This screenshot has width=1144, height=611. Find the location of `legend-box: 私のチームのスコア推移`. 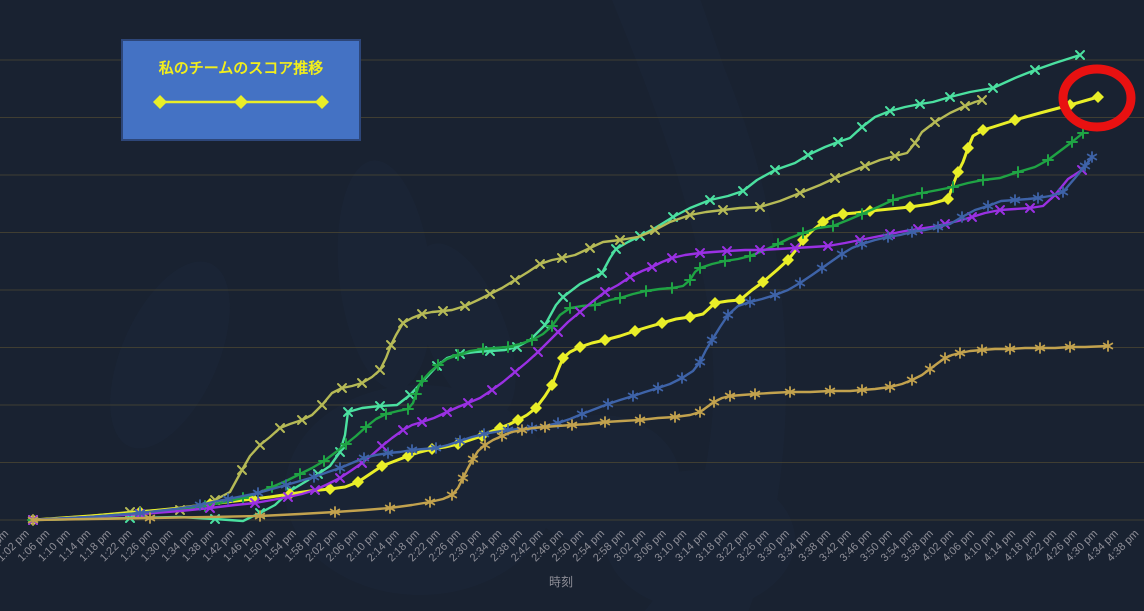

legend-box: 私のチームのスコア推移 is located at coordinates (241, 90).